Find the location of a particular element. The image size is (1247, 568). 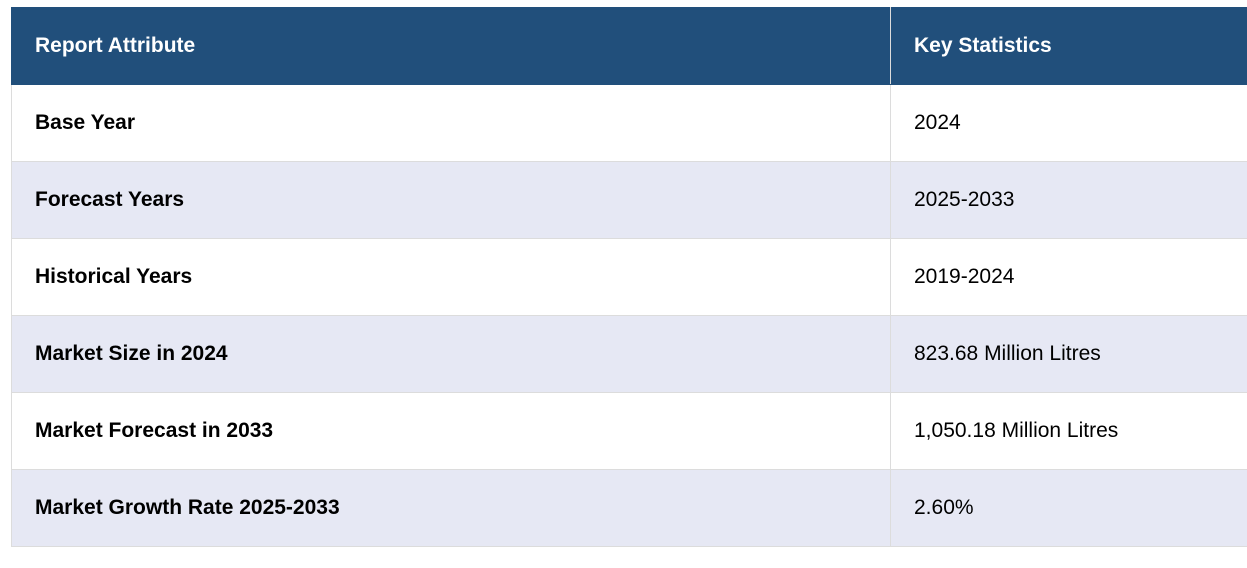

table-row: Historical Years 2019-2024 is located at coordinates (629, 277).